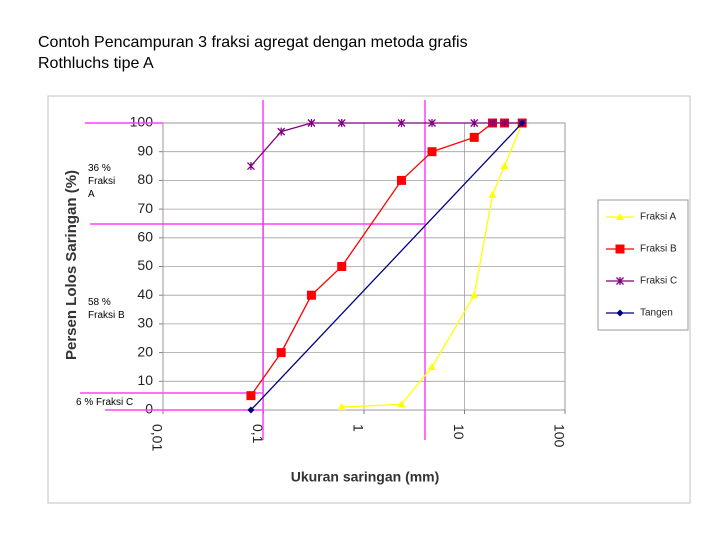 Image resolution: width=720 pixels, height=540 pixels. Describe the element at coordinates (145, 323) in the screenshot. I see `y-tick-label: 30` at that location.